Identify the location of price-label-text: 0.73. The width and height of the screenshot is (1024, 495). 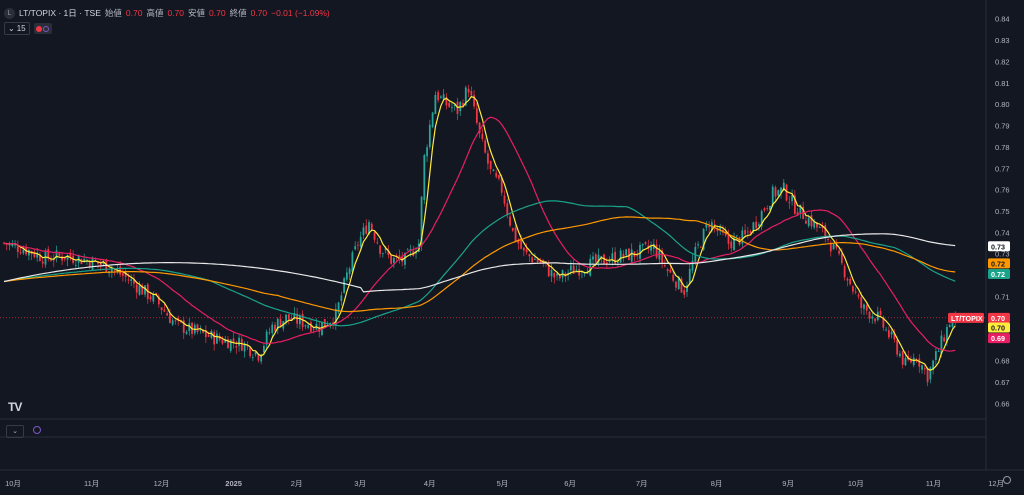
(998, 246).